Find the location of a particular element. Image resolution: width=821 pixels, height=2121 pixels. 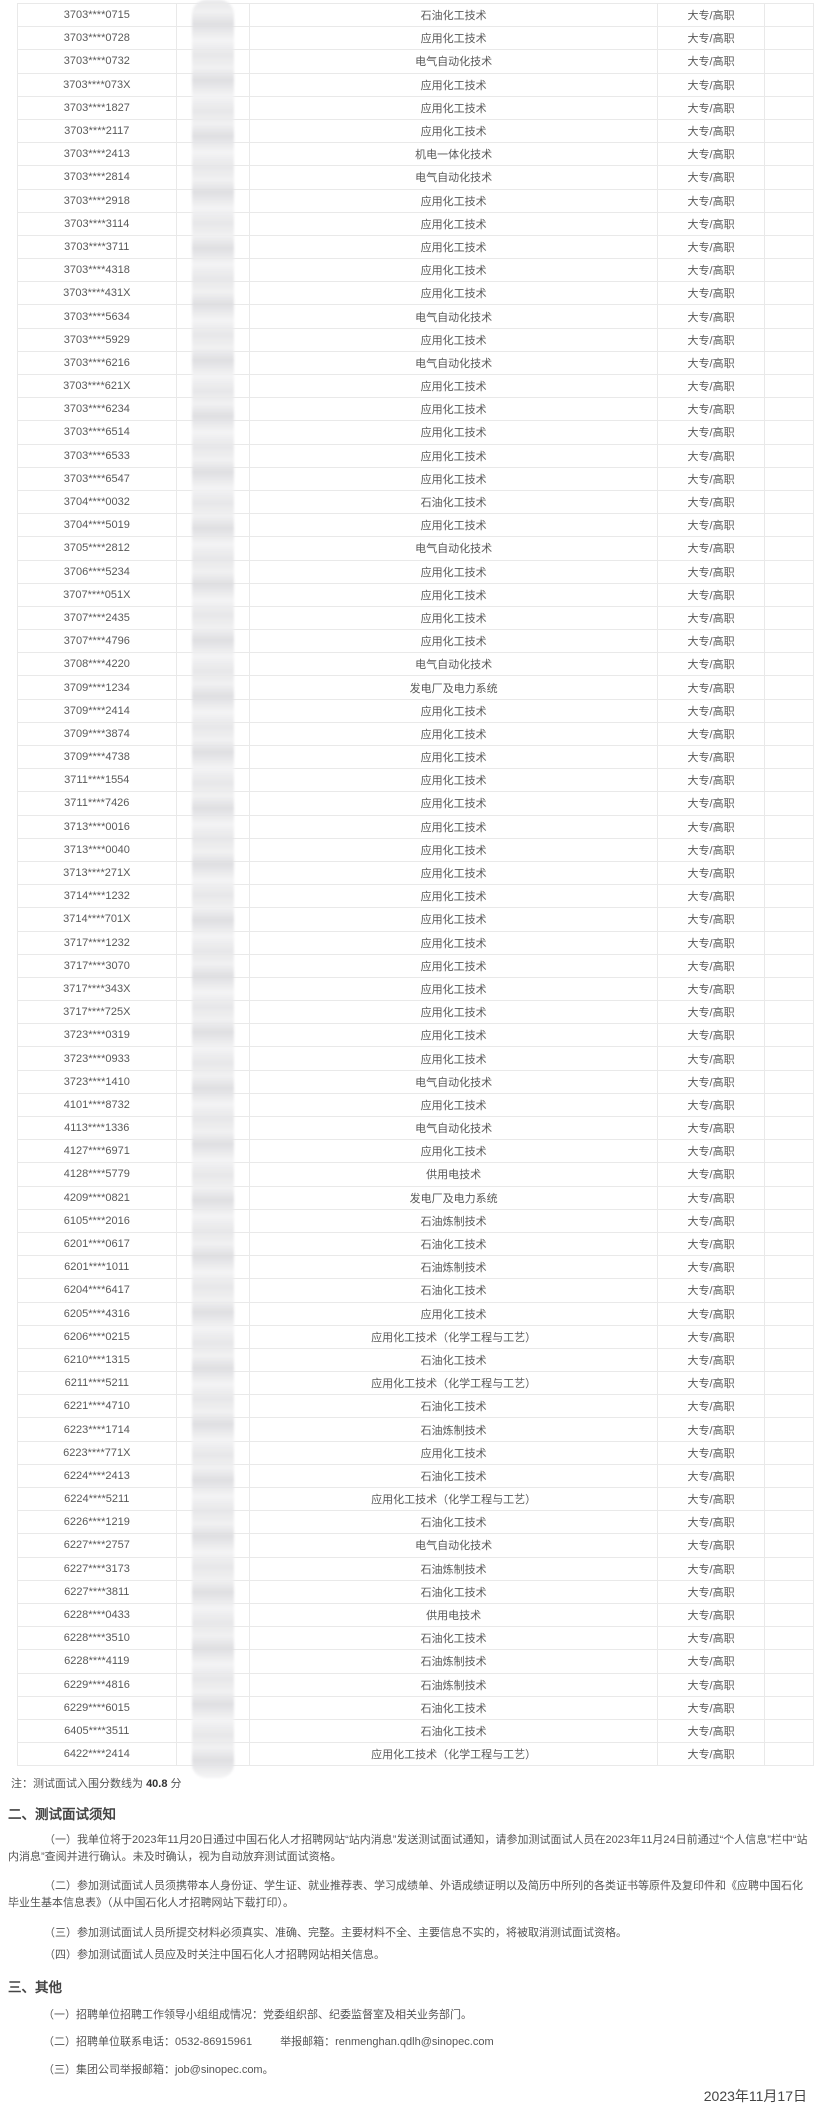

table-row: 3703****4318 应用化工技术 大专/高职 is located at coordinates (416, 270).